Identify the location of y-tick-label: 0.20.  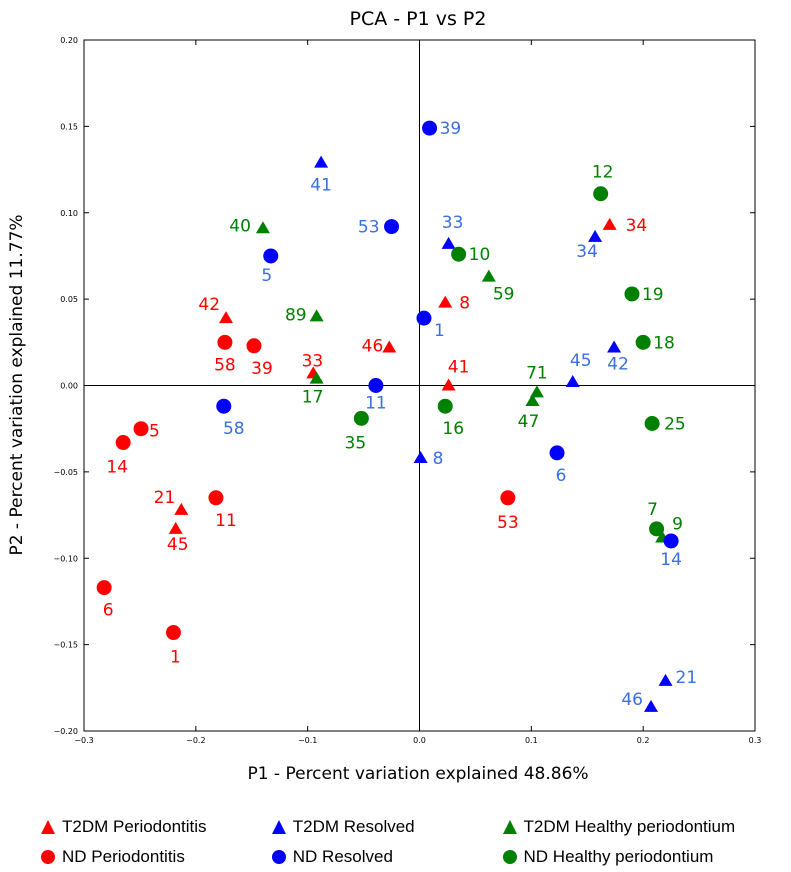
(69, 40).